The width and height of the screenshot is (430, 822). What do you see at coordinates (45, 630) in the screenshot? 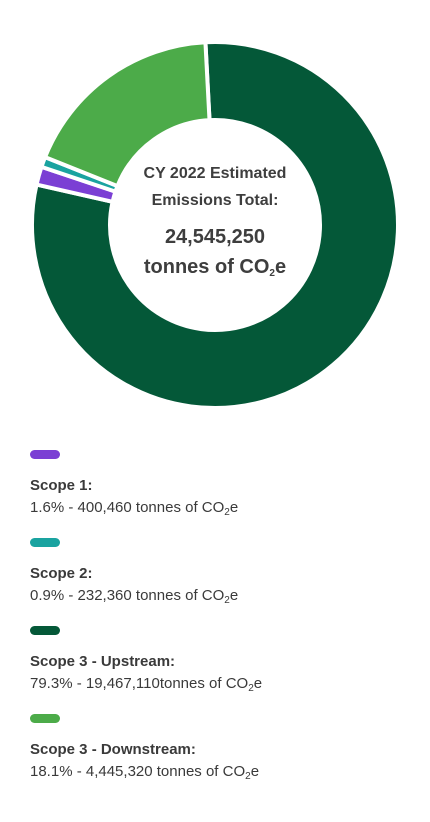
I see `legend-swatch-scope-3-upstream` at bounding box center [45, 630].